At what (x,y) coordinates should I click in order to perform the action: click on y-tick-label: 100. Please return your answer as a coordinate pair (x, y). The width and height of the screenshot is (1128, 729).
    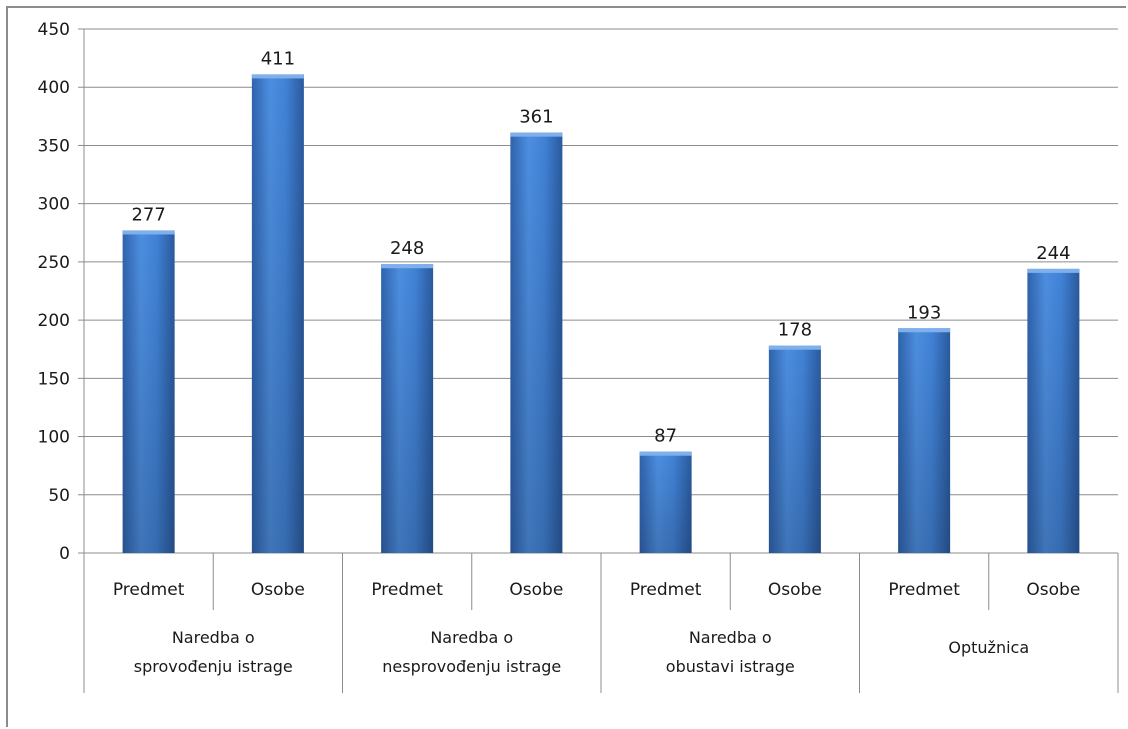
    Looking at the image, I should click on (54, 438).